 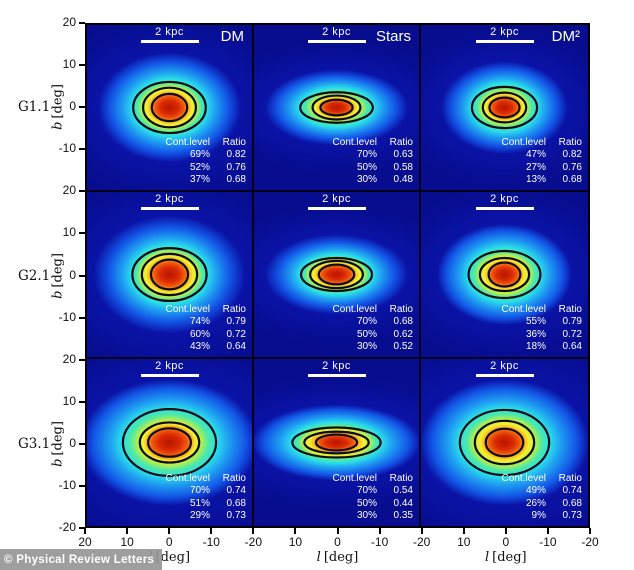 What do you see at coordinates (403, 334) in the screenshot?
I see `contour-ratio: 0.62` at bounding box center [403, 334].